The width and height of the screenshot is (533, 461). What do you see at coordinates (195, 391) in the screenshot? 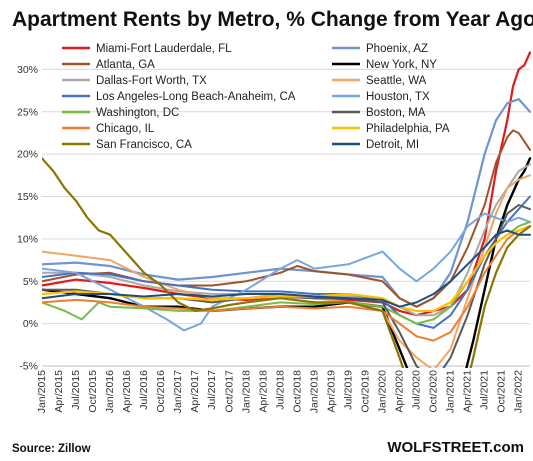
I see `x-tick-label: Apr/2017` at bounding box center [195, 391].